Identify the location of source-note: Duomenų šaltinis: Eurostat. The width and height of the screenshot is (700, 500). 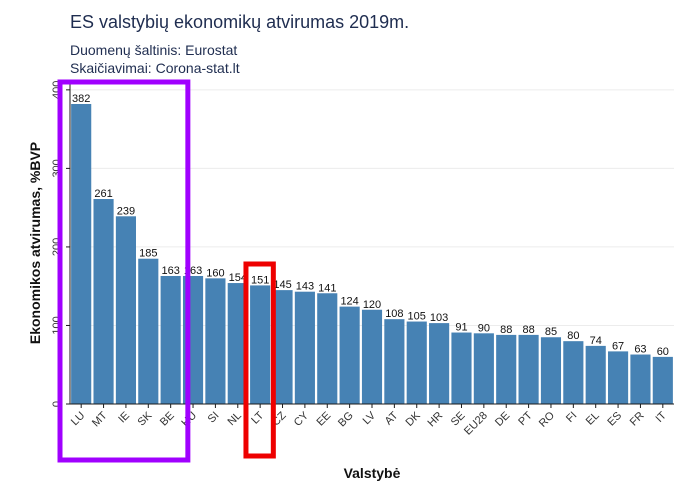
(154, 50).